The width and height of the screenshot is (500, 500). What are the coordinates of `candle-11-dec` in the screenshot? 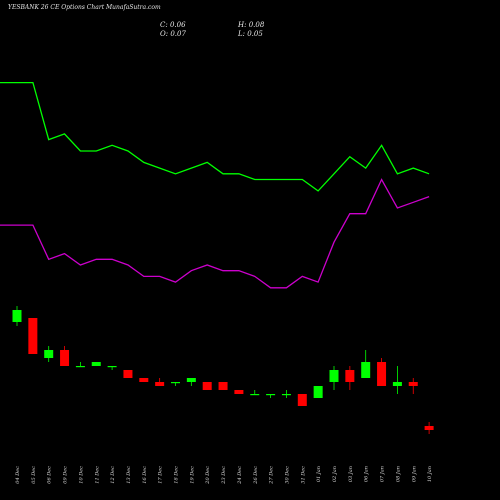 It's located at (96, 364).